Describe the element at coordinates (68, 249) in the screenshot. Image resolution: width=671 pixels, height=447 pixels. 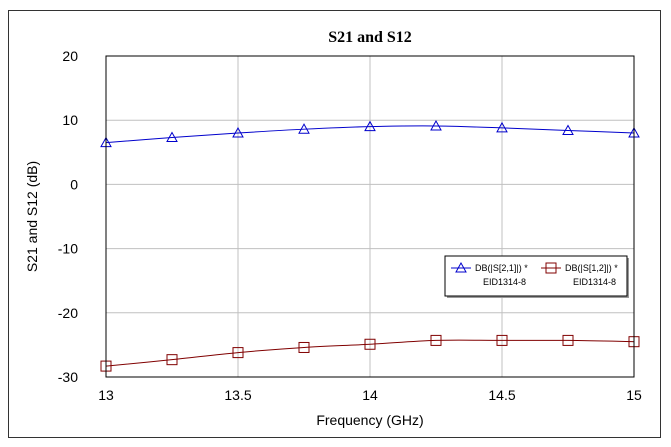
I see `y-tick-label: -10` at that location.